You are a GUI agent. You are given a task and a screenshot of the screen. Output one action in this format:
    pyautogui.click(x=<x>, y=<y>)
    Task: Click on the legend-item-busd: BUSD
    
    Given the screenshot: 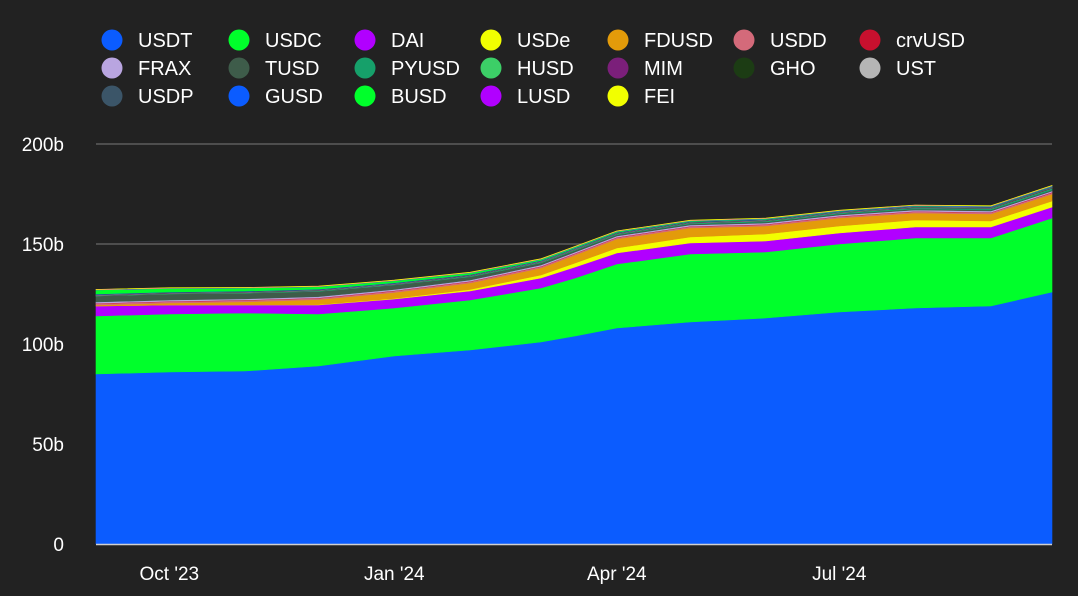 What is the action you would take?
    pyautogui.click(x=400, y=96)
    